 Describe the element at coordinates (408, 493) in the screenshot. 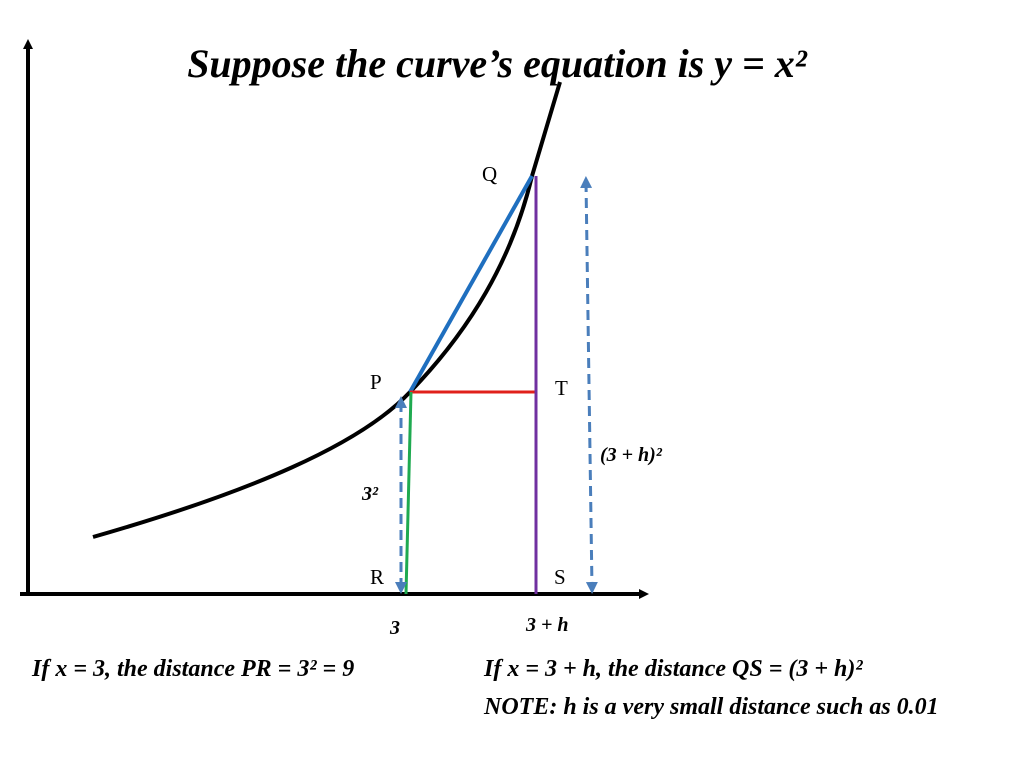

I see `line-pr` at that location.